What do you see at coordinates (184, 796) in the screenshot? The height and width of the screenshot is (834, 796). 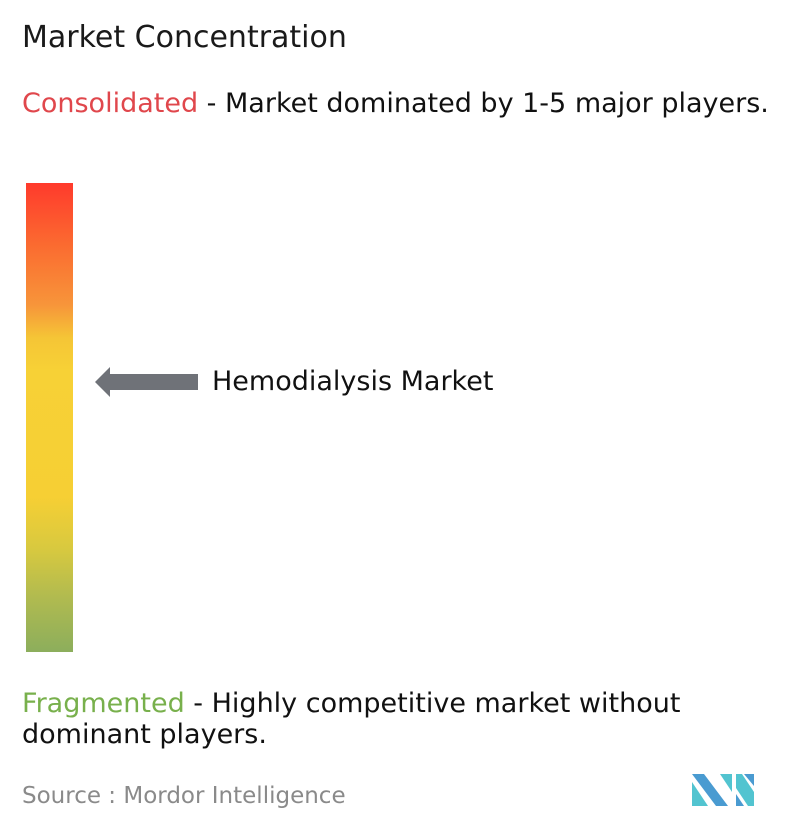 I see `source-text: Source : Mordor Intelligence` at bounding box center [184, 796].